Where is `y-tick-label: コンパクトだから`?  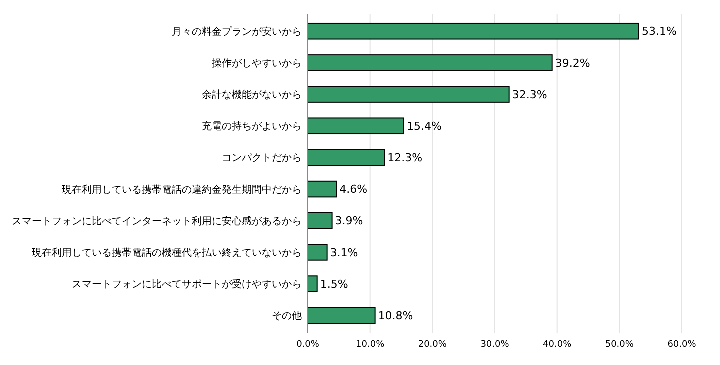 y-tick-label: コンパクトだから is located at coordinates (262, 158).